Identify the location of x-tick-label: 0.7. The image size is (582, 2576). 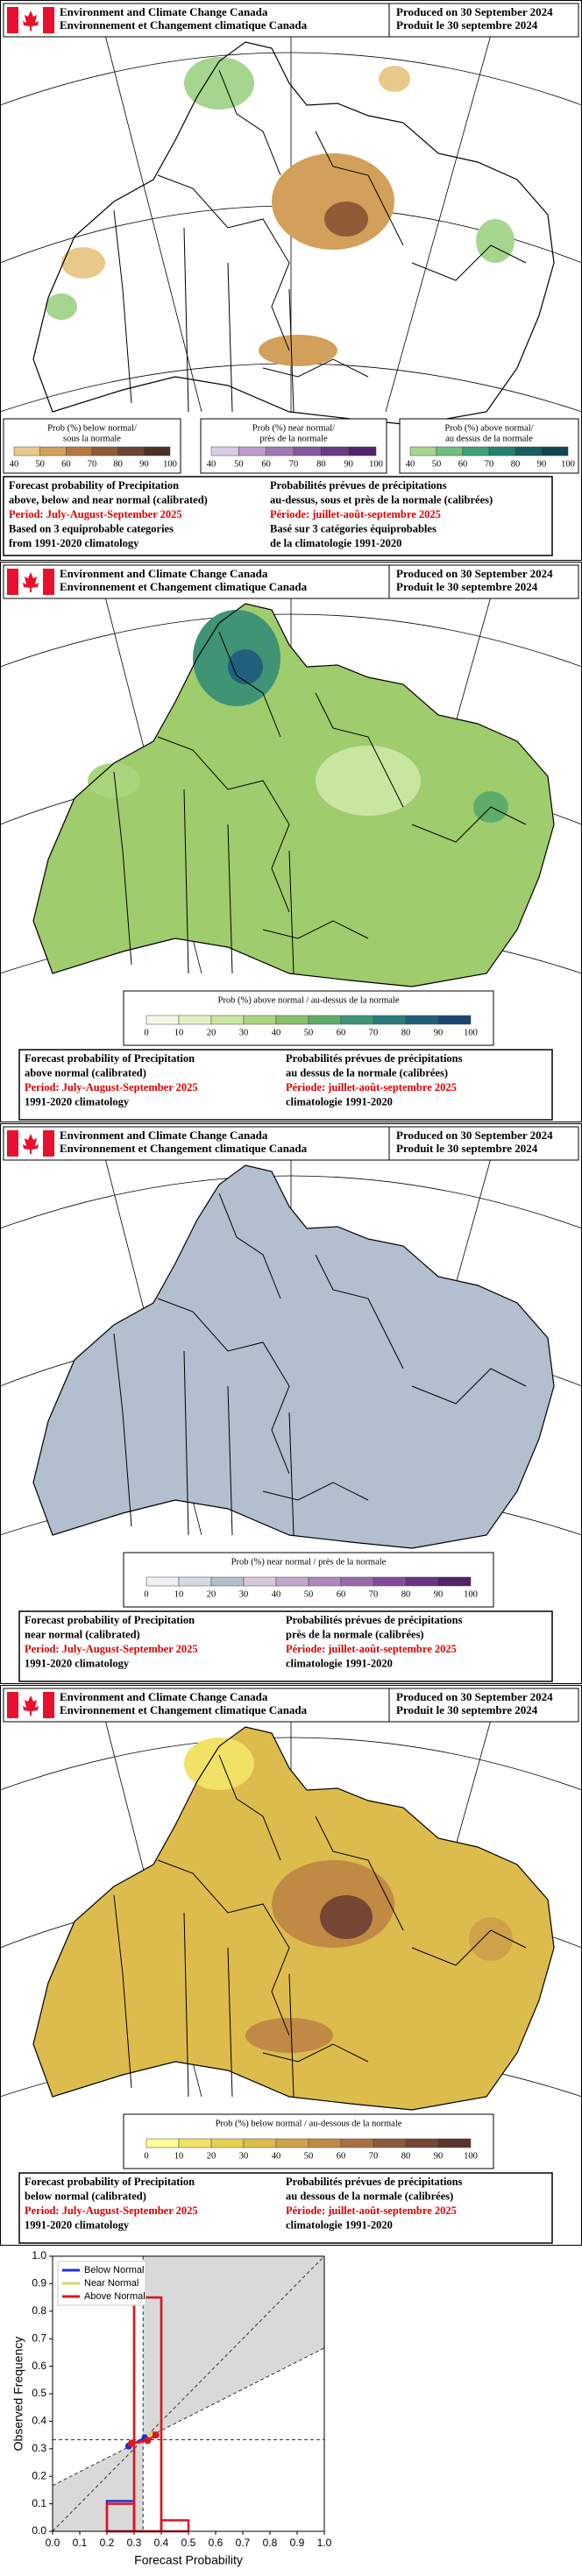
(243, 2543).